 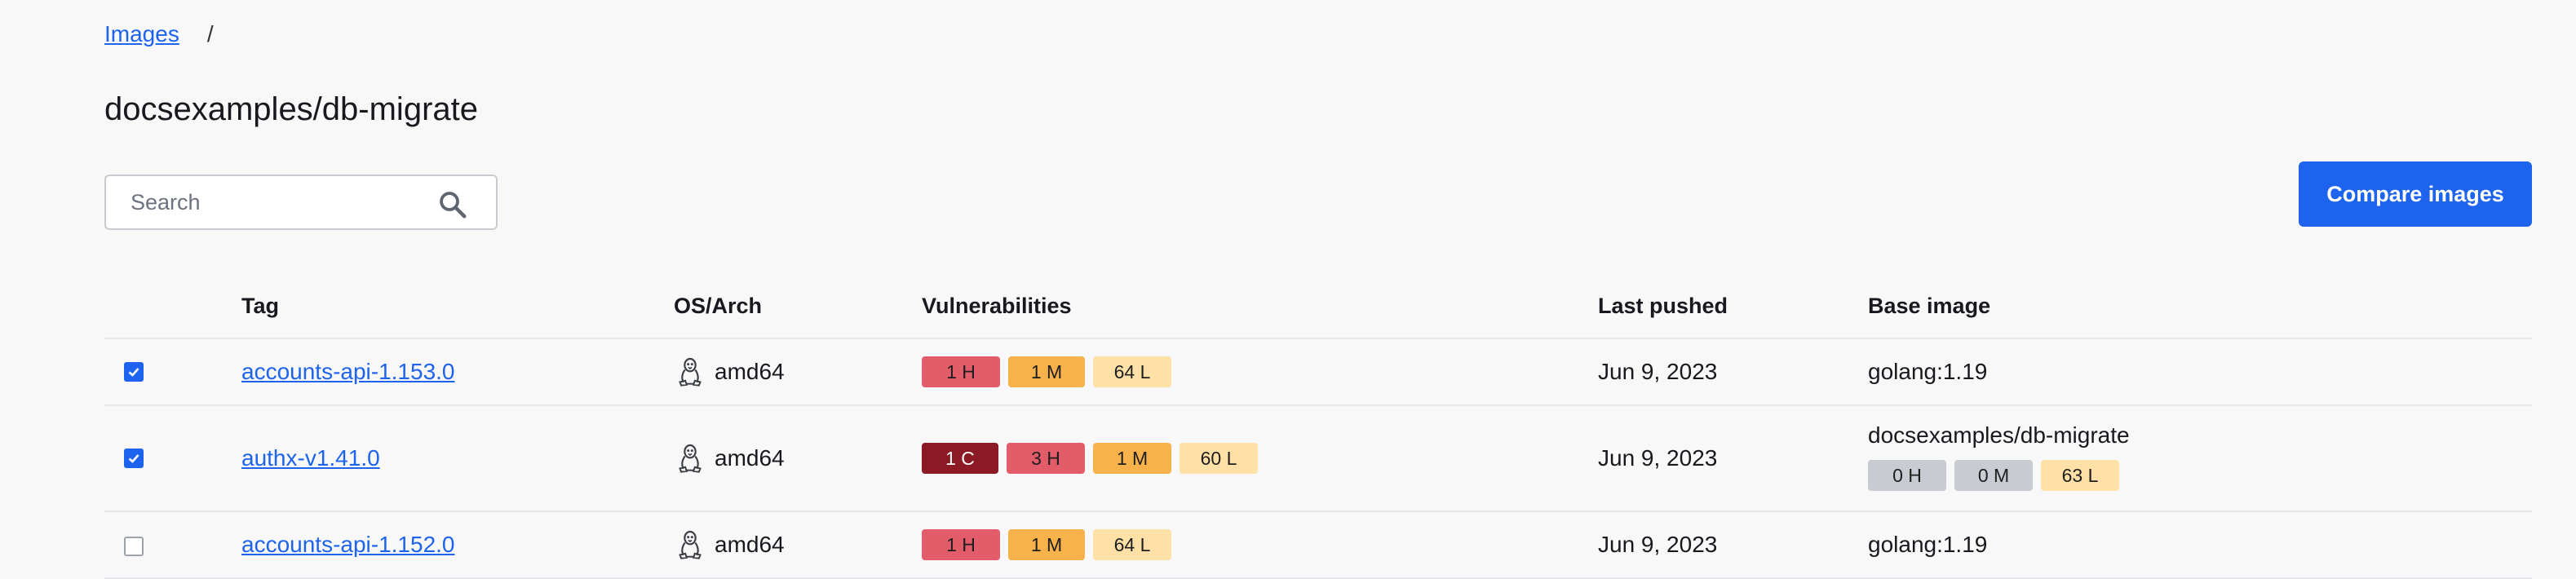 What do you see at coordinates (2415, 194) in the screenshot?
I see `compare-images-button: Compare images` at bounding box center [2415, 194].